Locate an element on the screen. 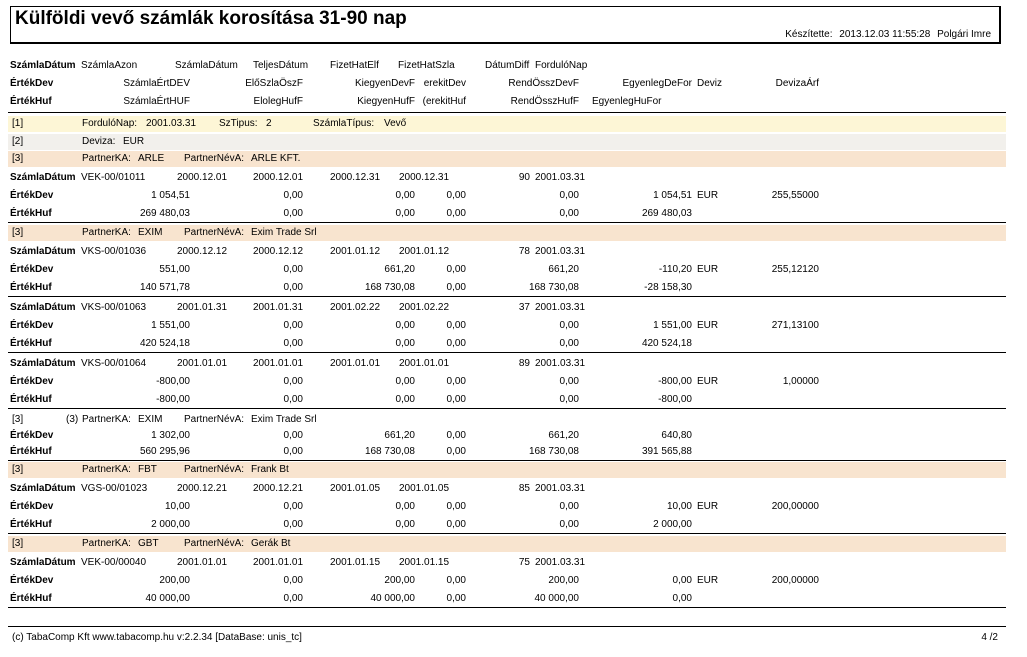  footer-page-number: 4 /2 is located at coordinates (989, 637).